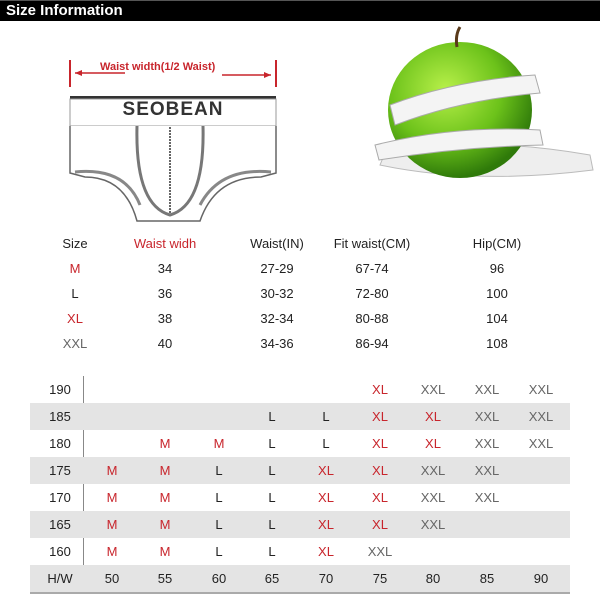 This screenshot has width=600, height=594. I want to click on apple-tape-image, so click(484, 102).